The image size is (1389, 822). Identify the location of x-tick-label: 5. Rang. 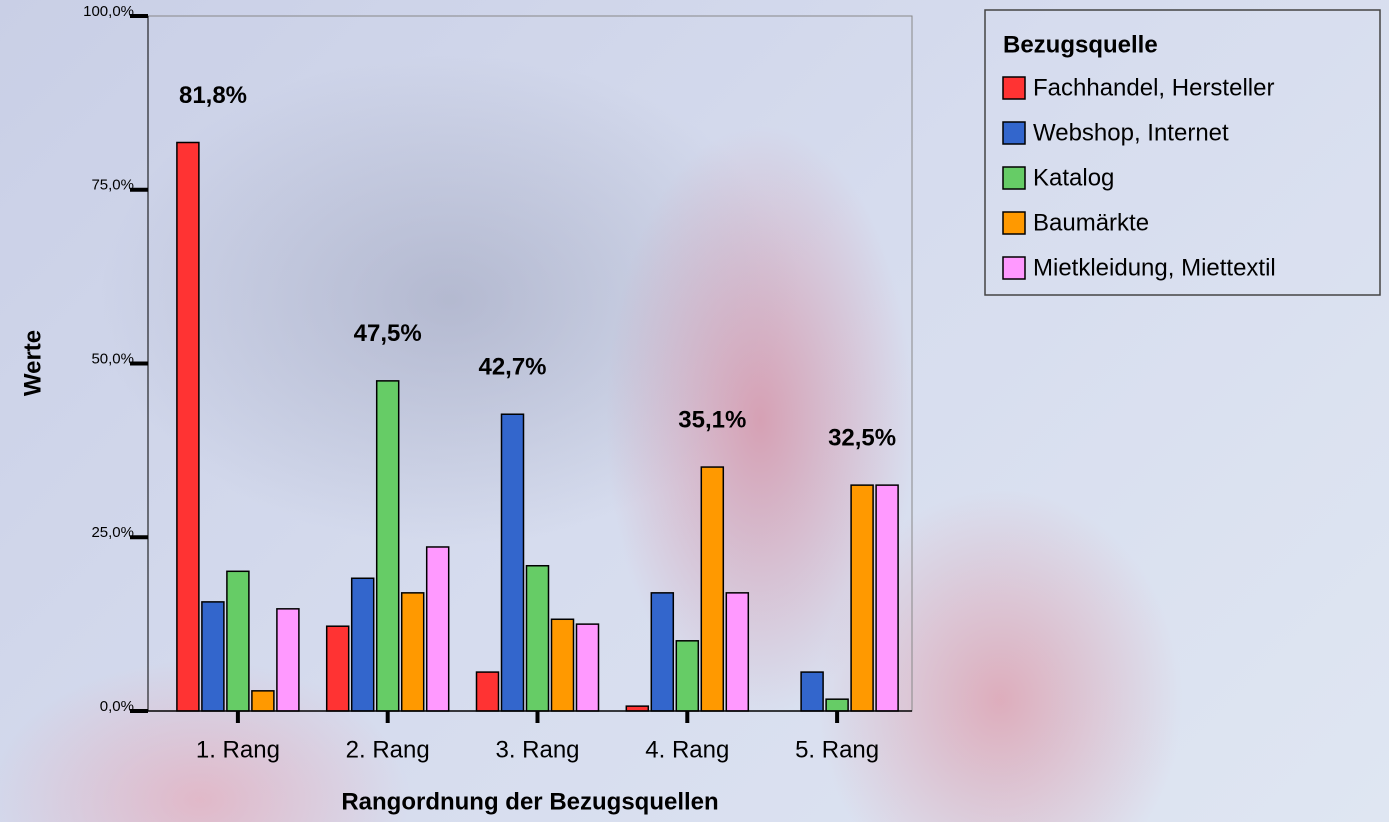
(837, 749).